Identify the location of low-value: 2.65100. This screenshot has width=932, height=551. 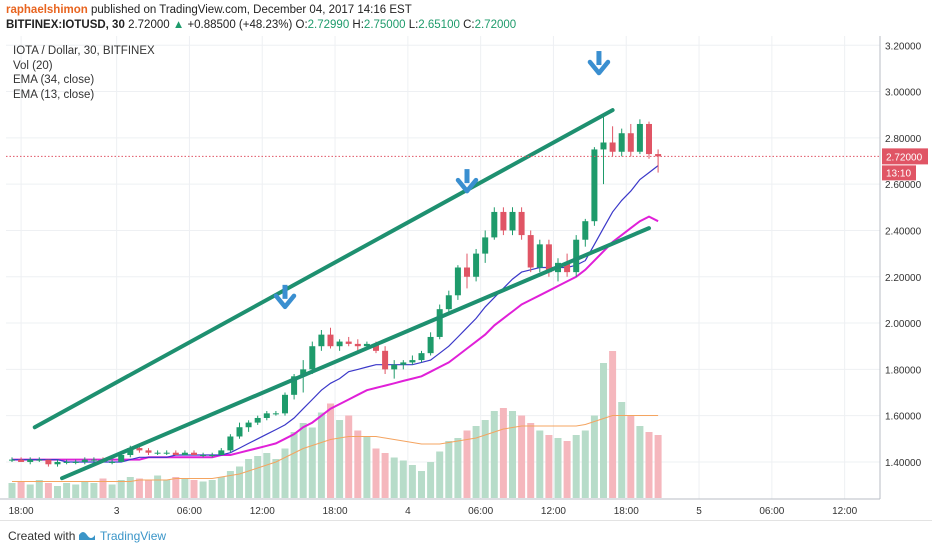
(439, 25).